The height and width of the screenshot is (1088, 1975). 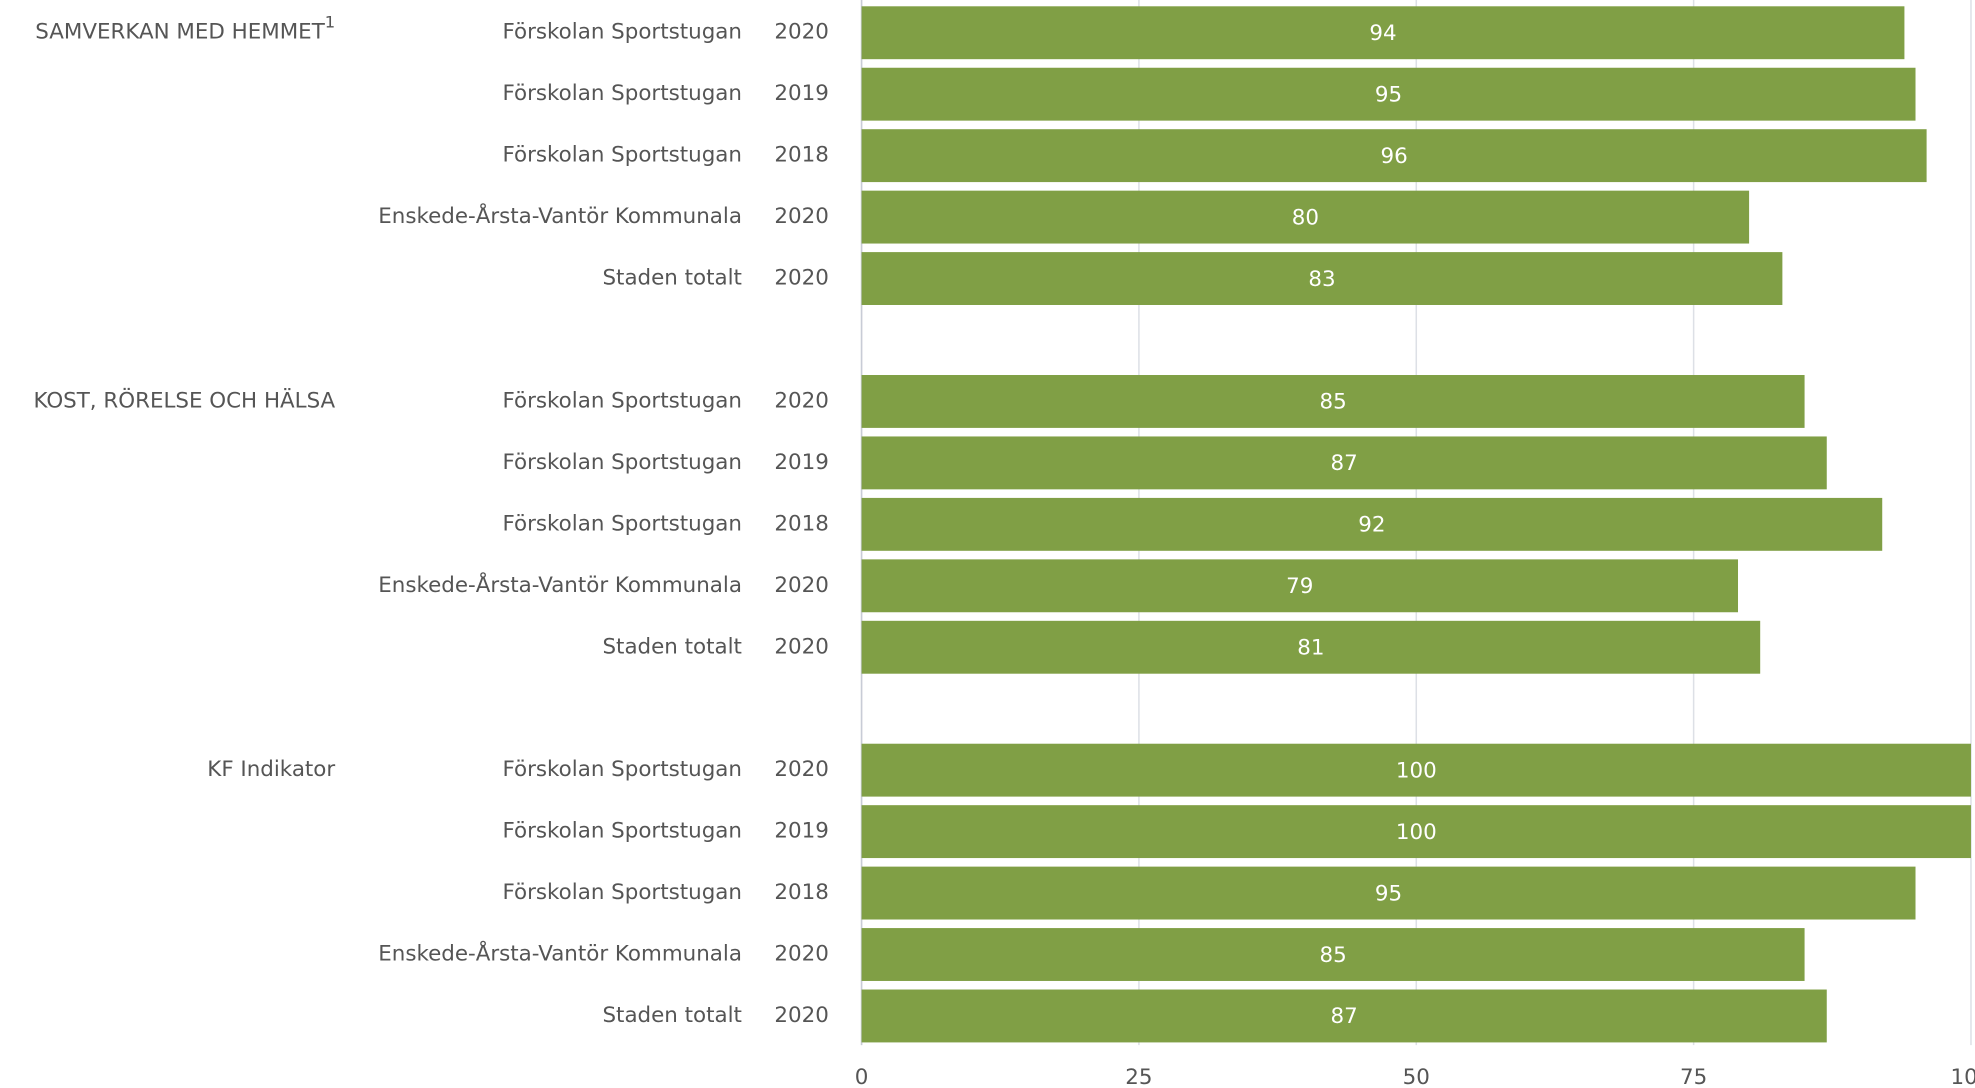 I want to click on x-tick-label: 0, so click(x=862, y=1076).